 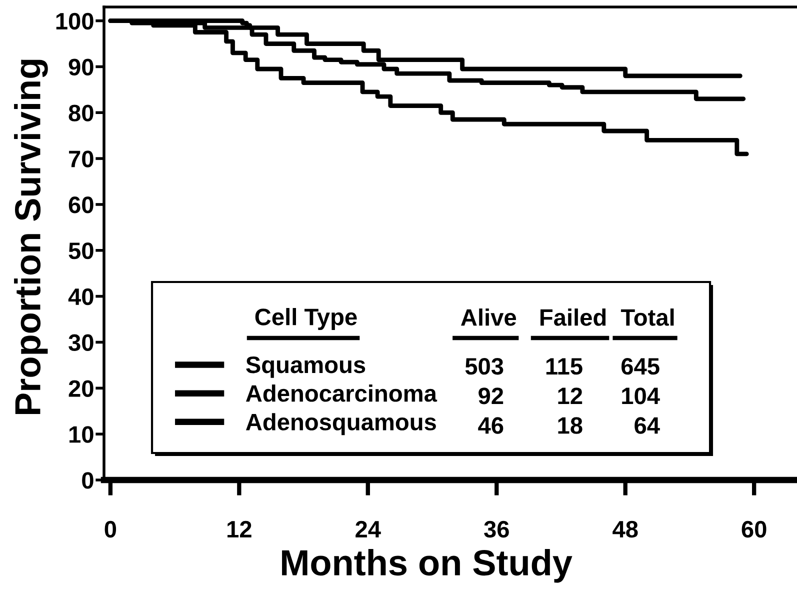 I want to click on y-axis-title: Proportion Surviving, so click(x=31, y=237).